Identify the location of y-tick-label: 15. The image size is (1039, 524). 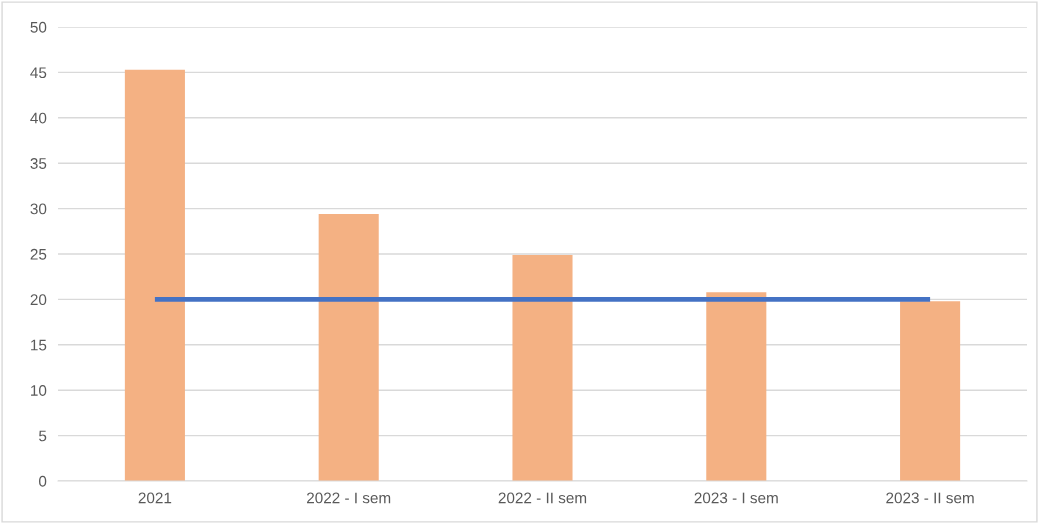
(39, 345).